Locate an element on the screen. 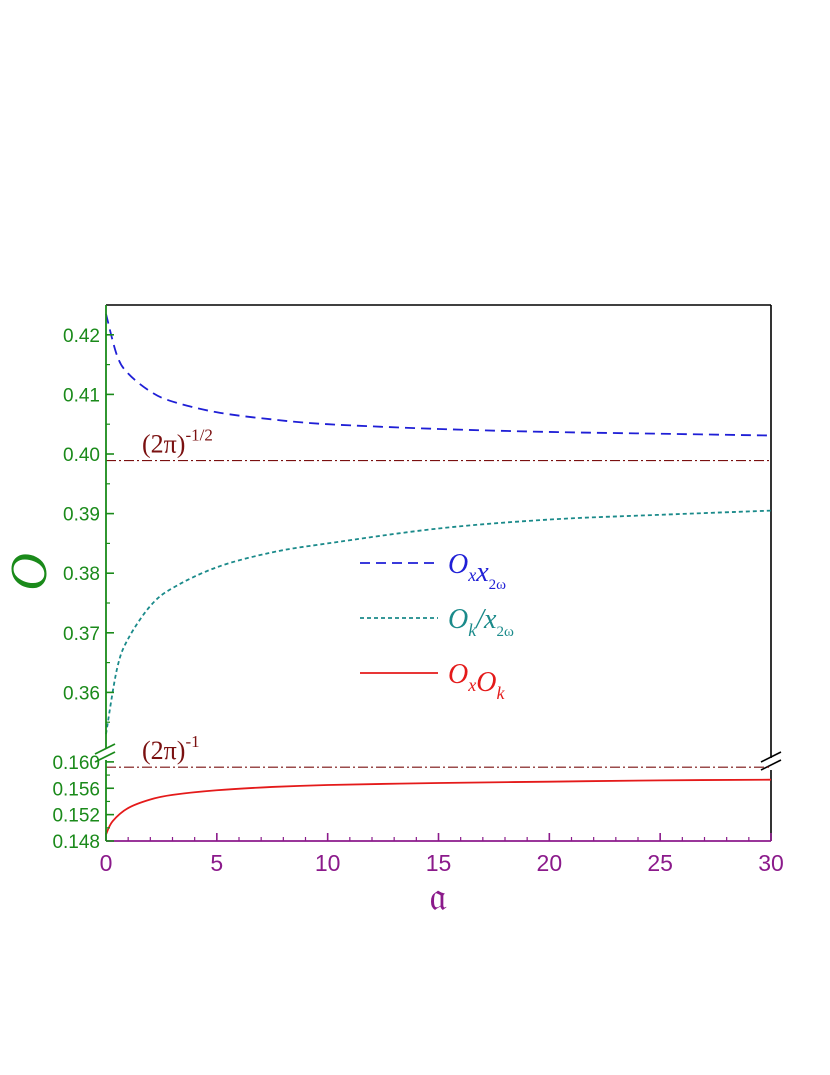 The width and height of the screenshot is (830, 1075). y-tick-label-upper-5: 0.41 is located at coordinates (81, 395).